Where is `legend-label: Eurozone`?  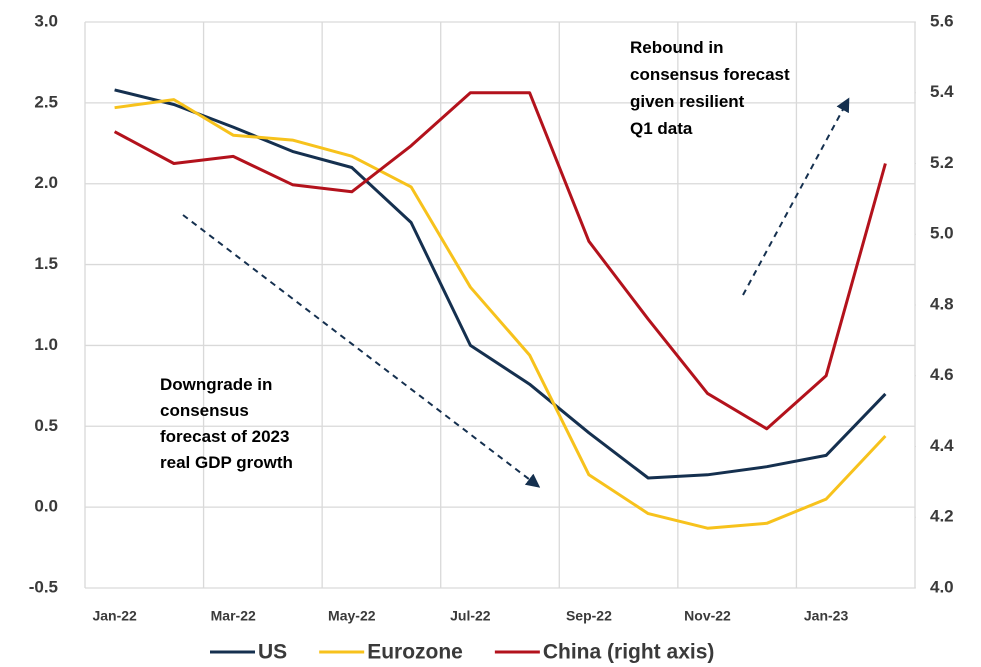 legend-label: Eurozone is located at coordinates (415, 652).